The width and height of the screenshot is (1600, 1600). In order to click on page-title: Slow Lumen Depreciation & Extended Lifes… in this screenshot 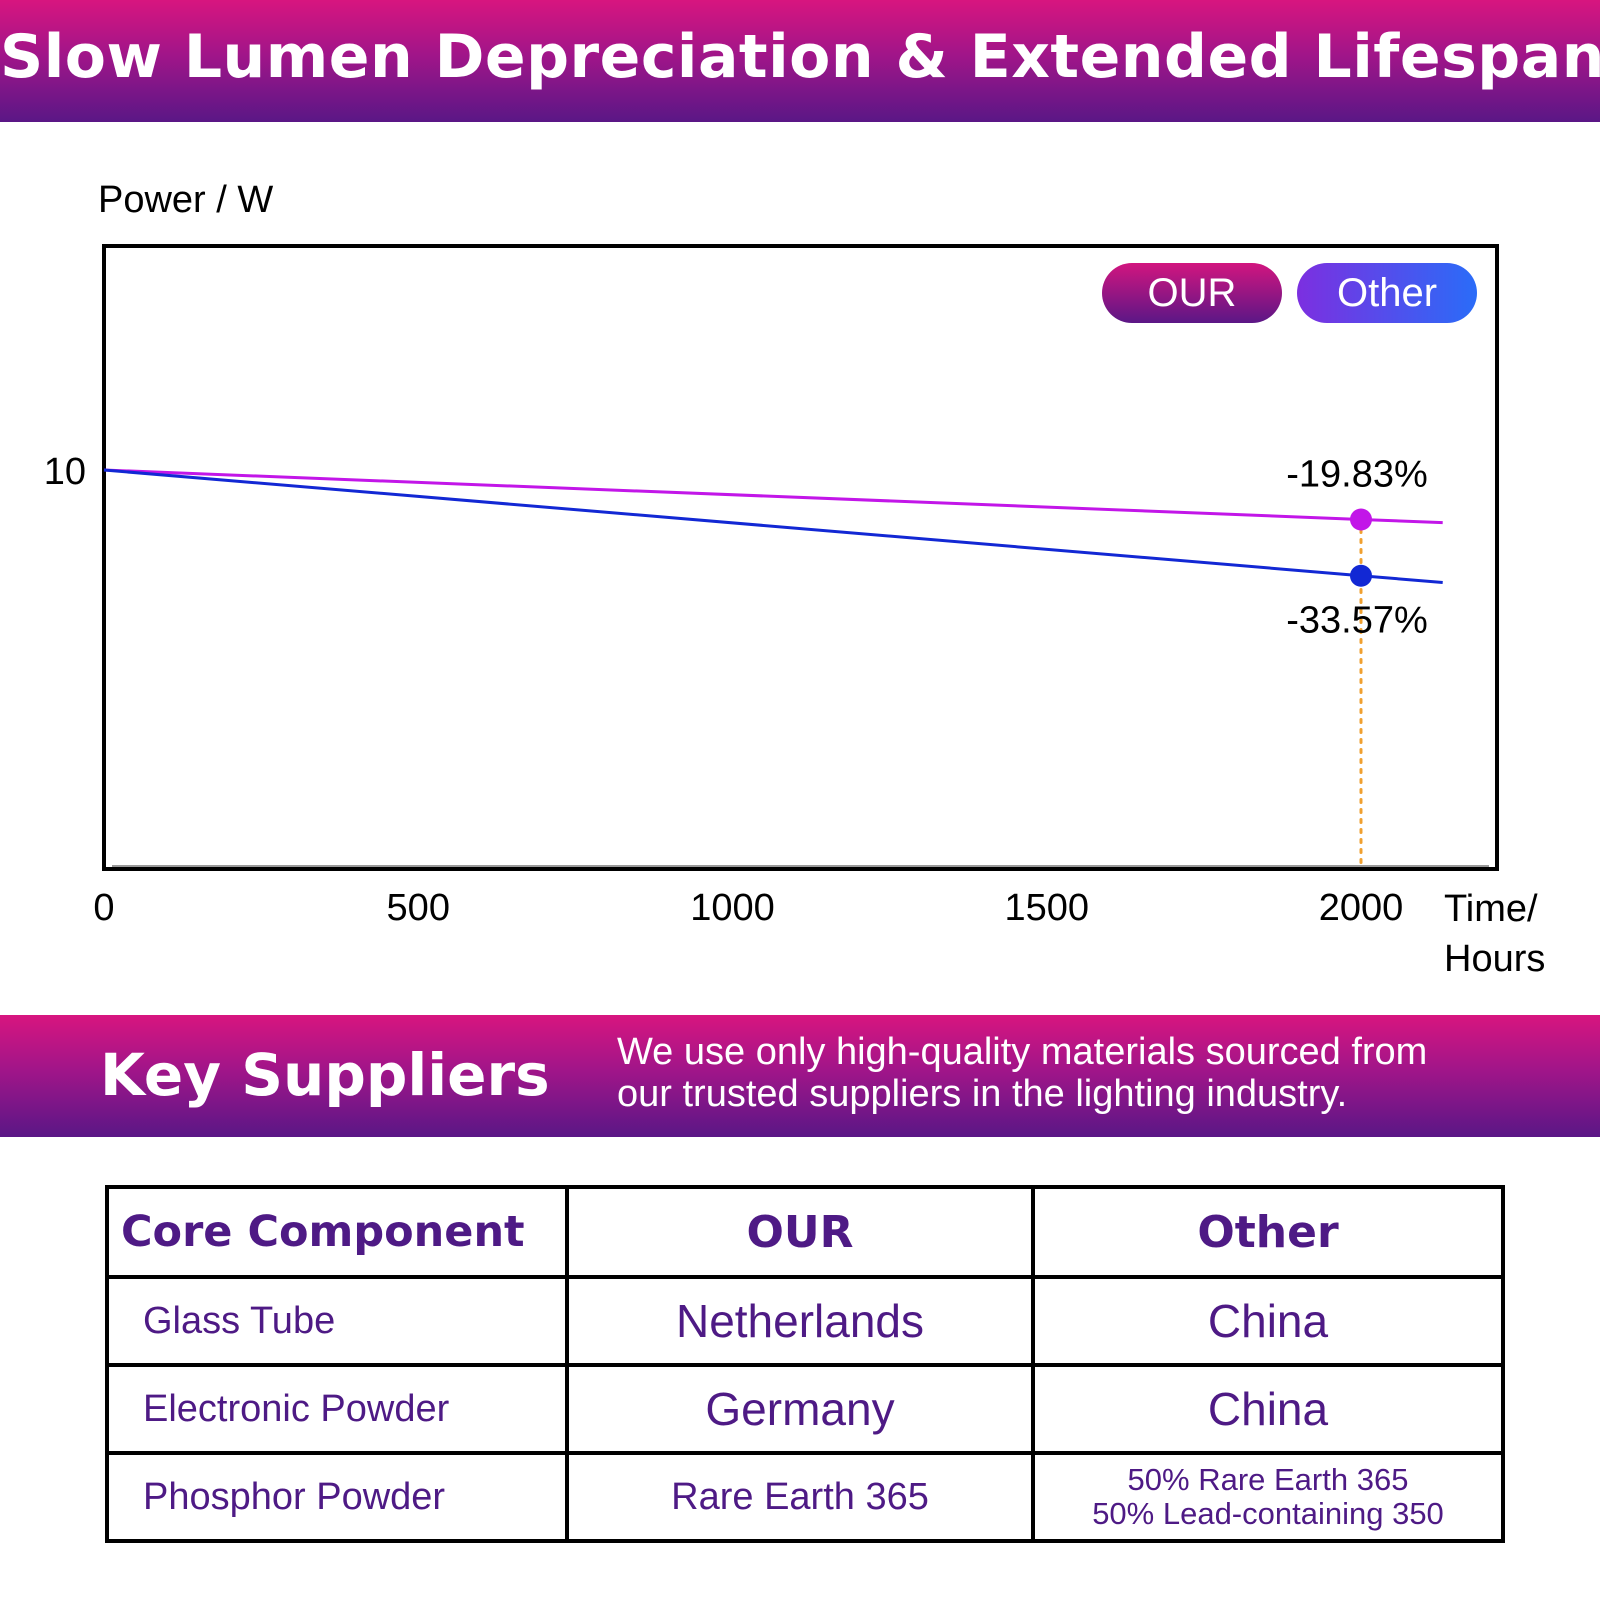, I will do `click(800, 57)`.